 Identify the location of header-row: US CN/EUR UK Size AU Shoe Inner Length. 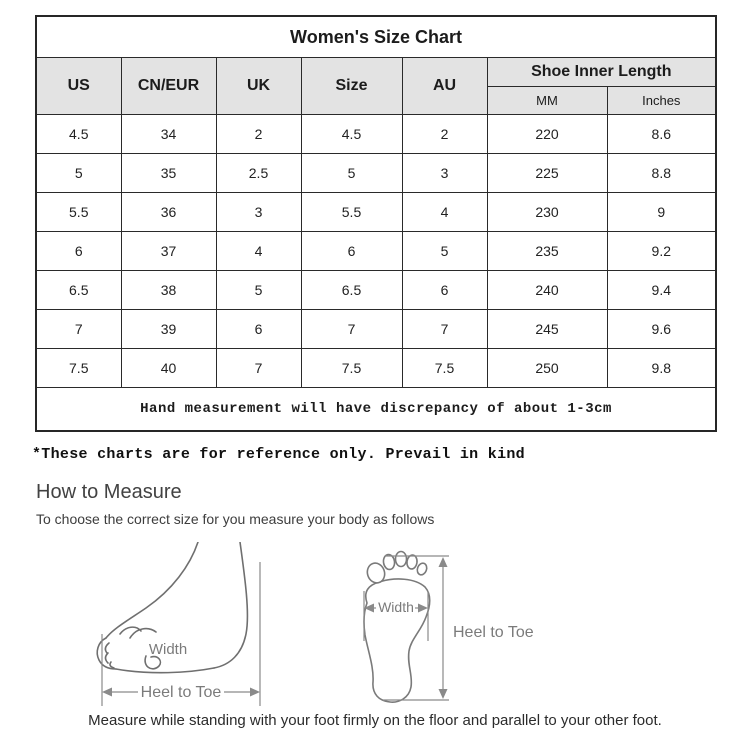
(376, 86).